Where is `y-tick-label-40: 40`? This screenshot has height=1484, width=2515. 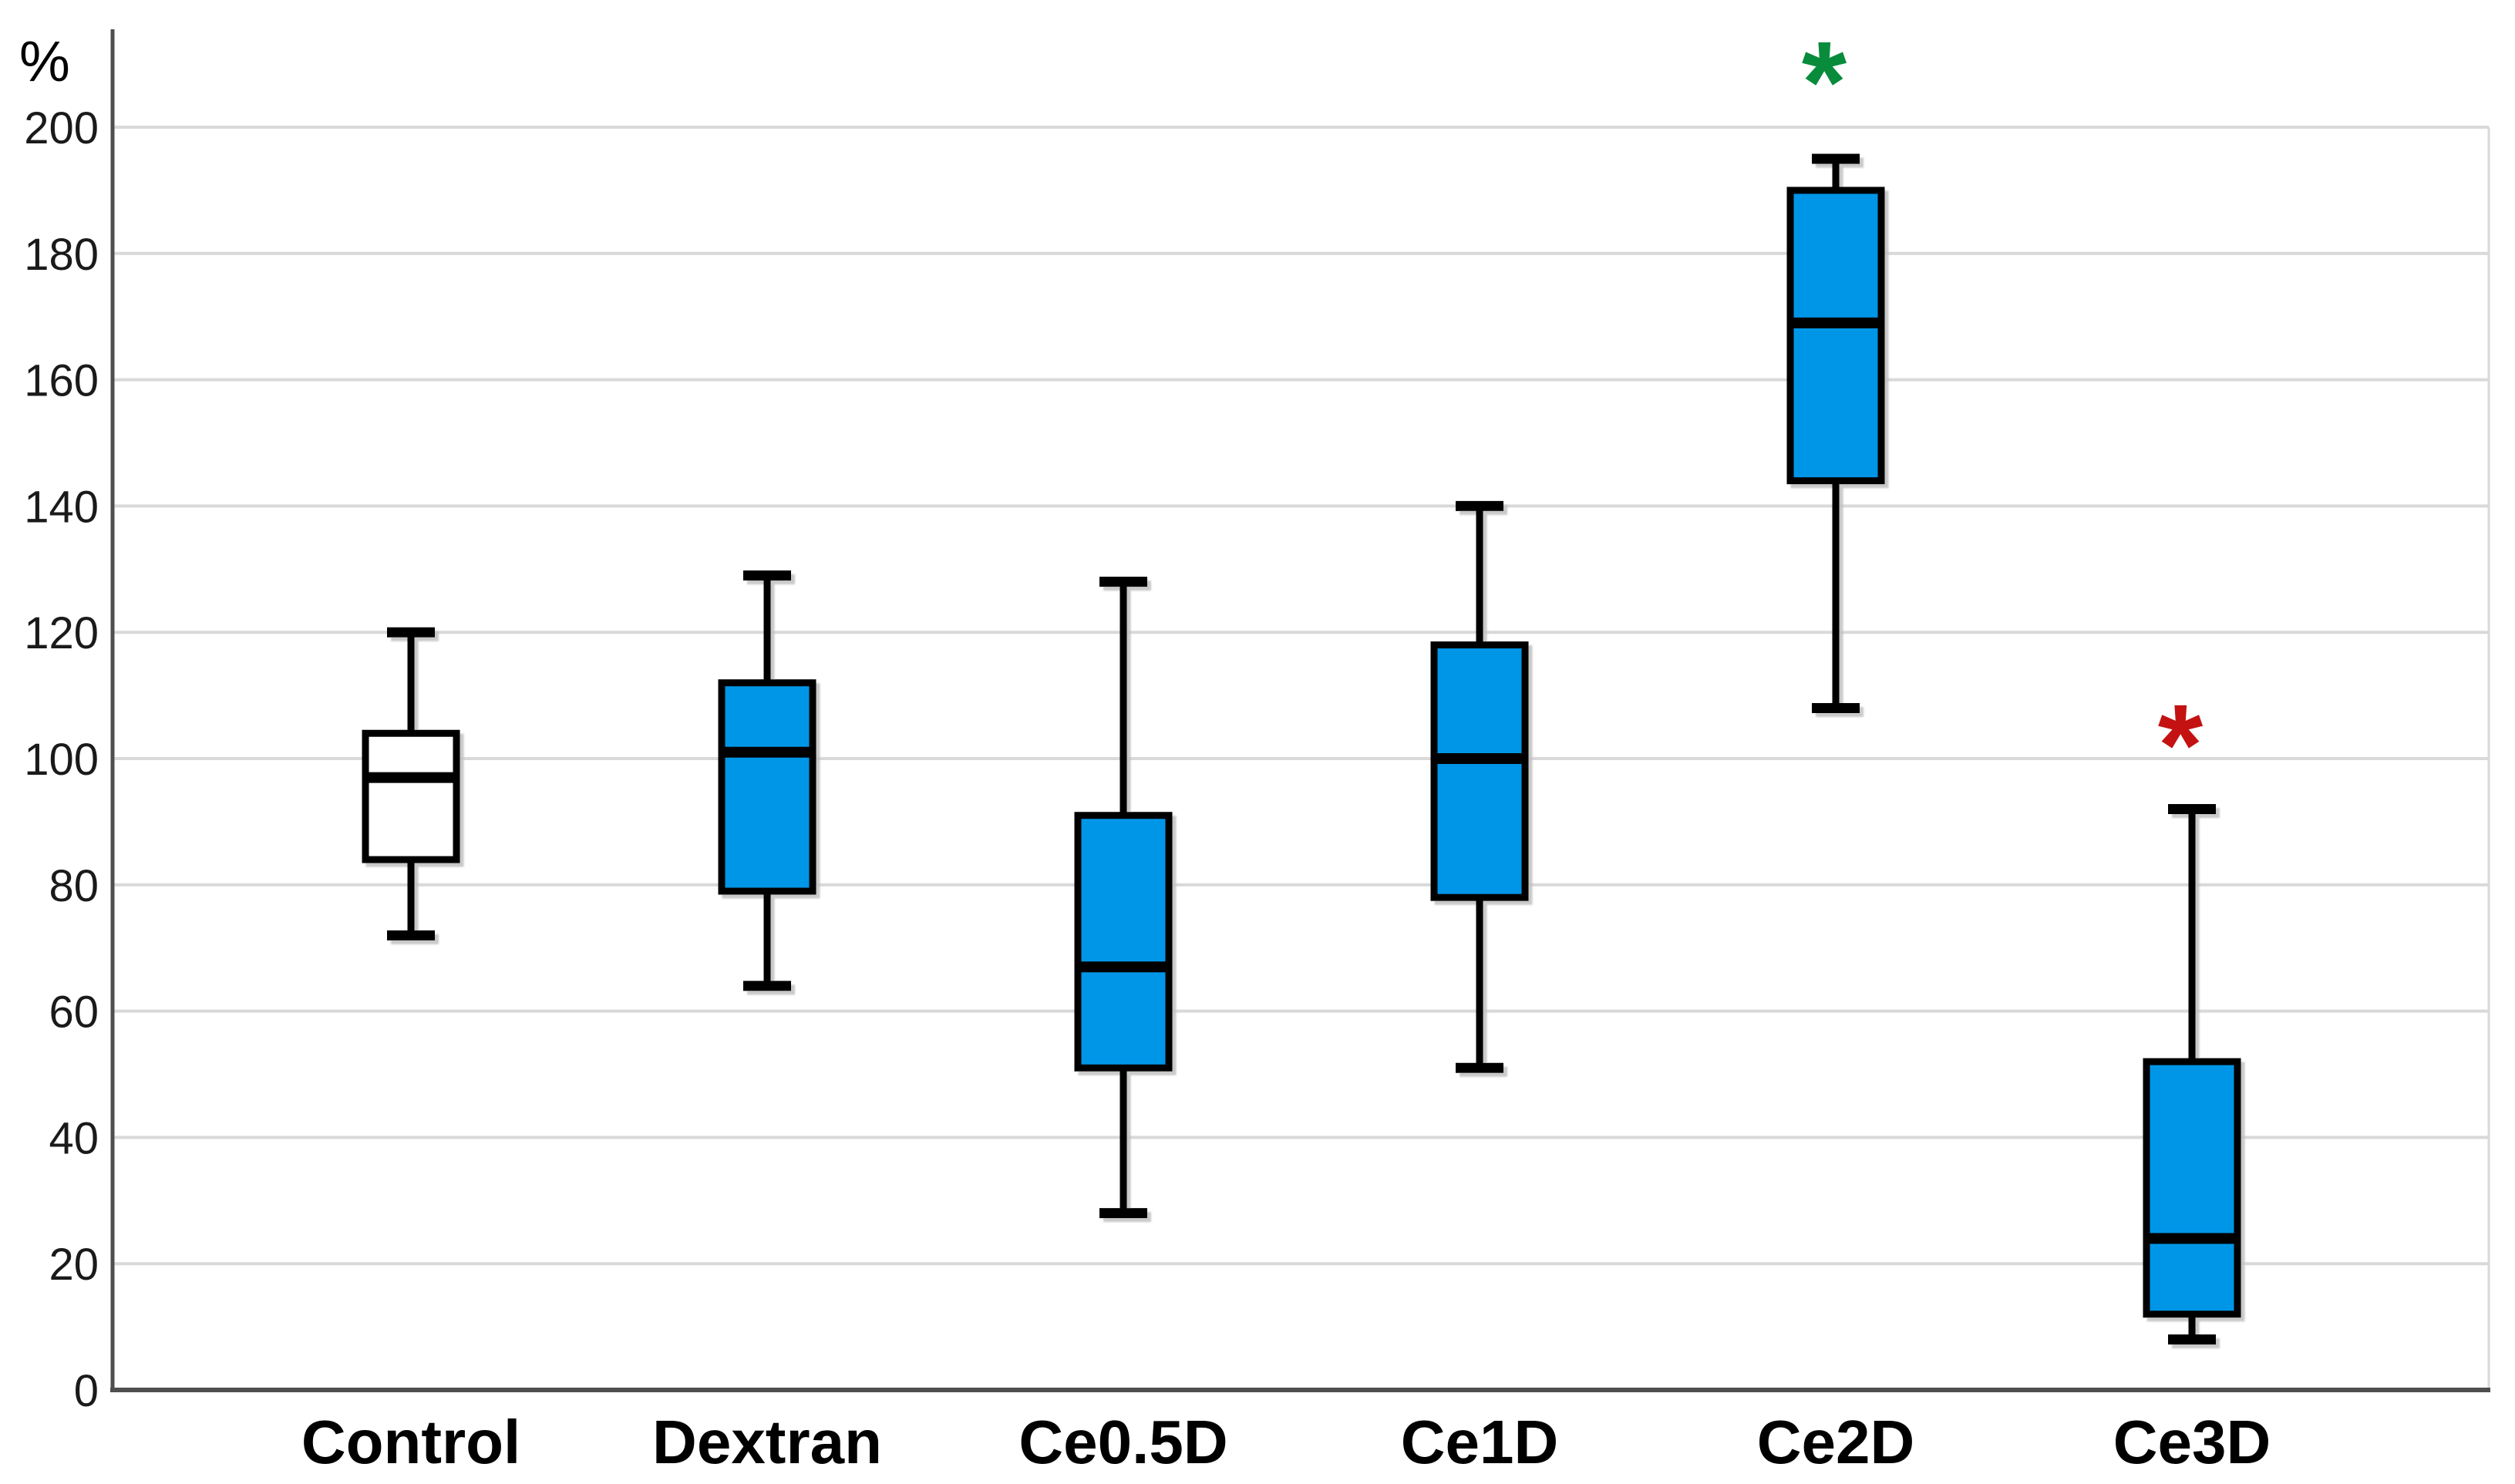
y-tick-label-40: 40 is located at coordinates (74, 1138).